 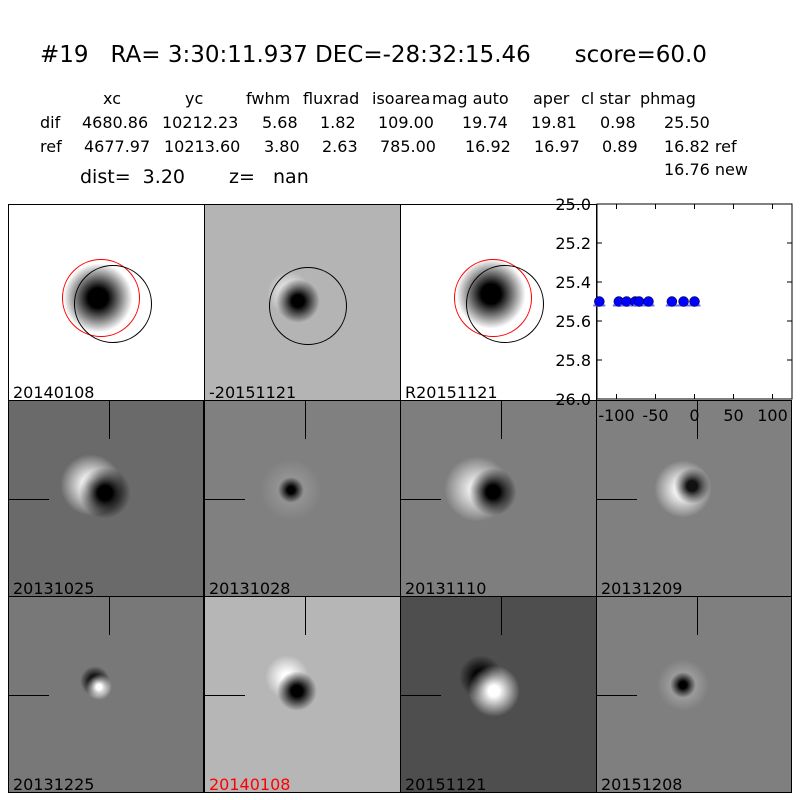 I want to click on stamp-date-label: 20131209, so click(x=642, y=588).